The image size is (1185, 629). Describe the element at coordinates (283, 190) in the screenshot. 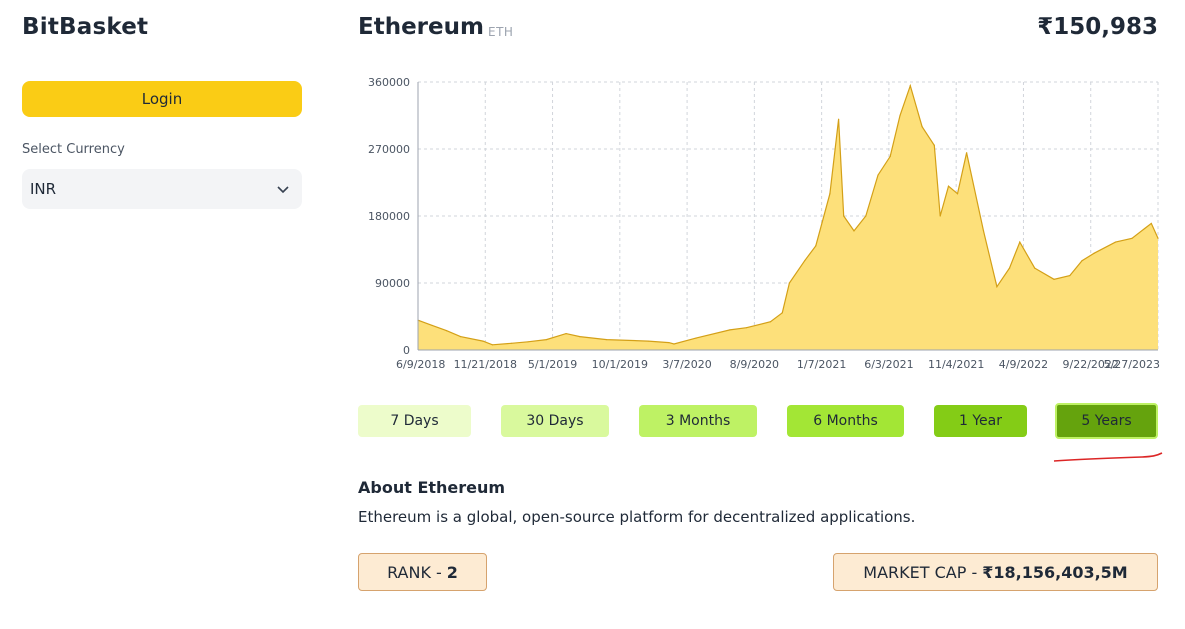

I see `chevron-down-icon` at that location.